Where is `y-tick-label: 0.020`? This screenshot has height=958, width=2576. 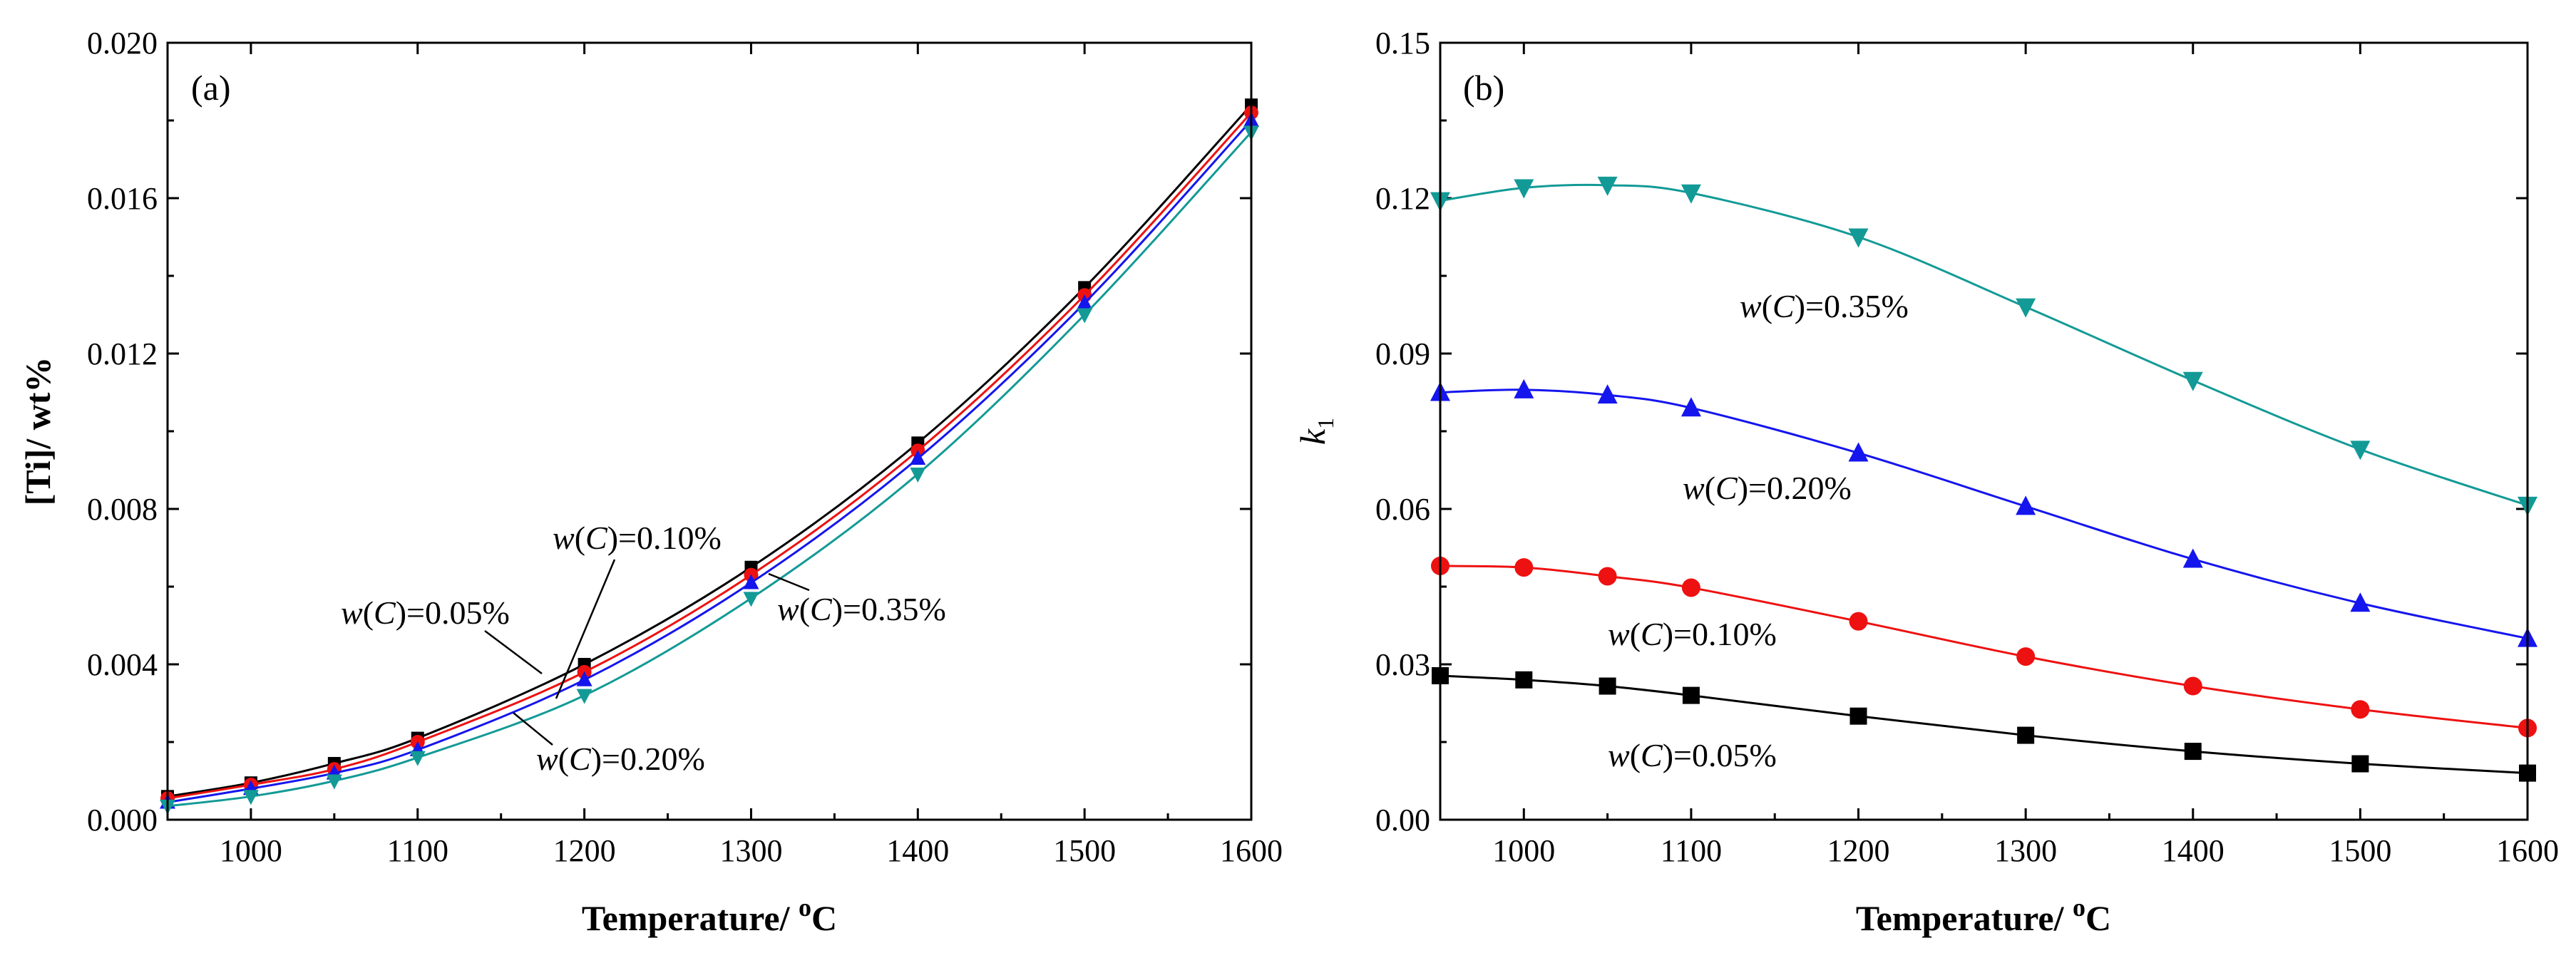 y-tick-label: 0.020 is located at coordinates (122, 43).